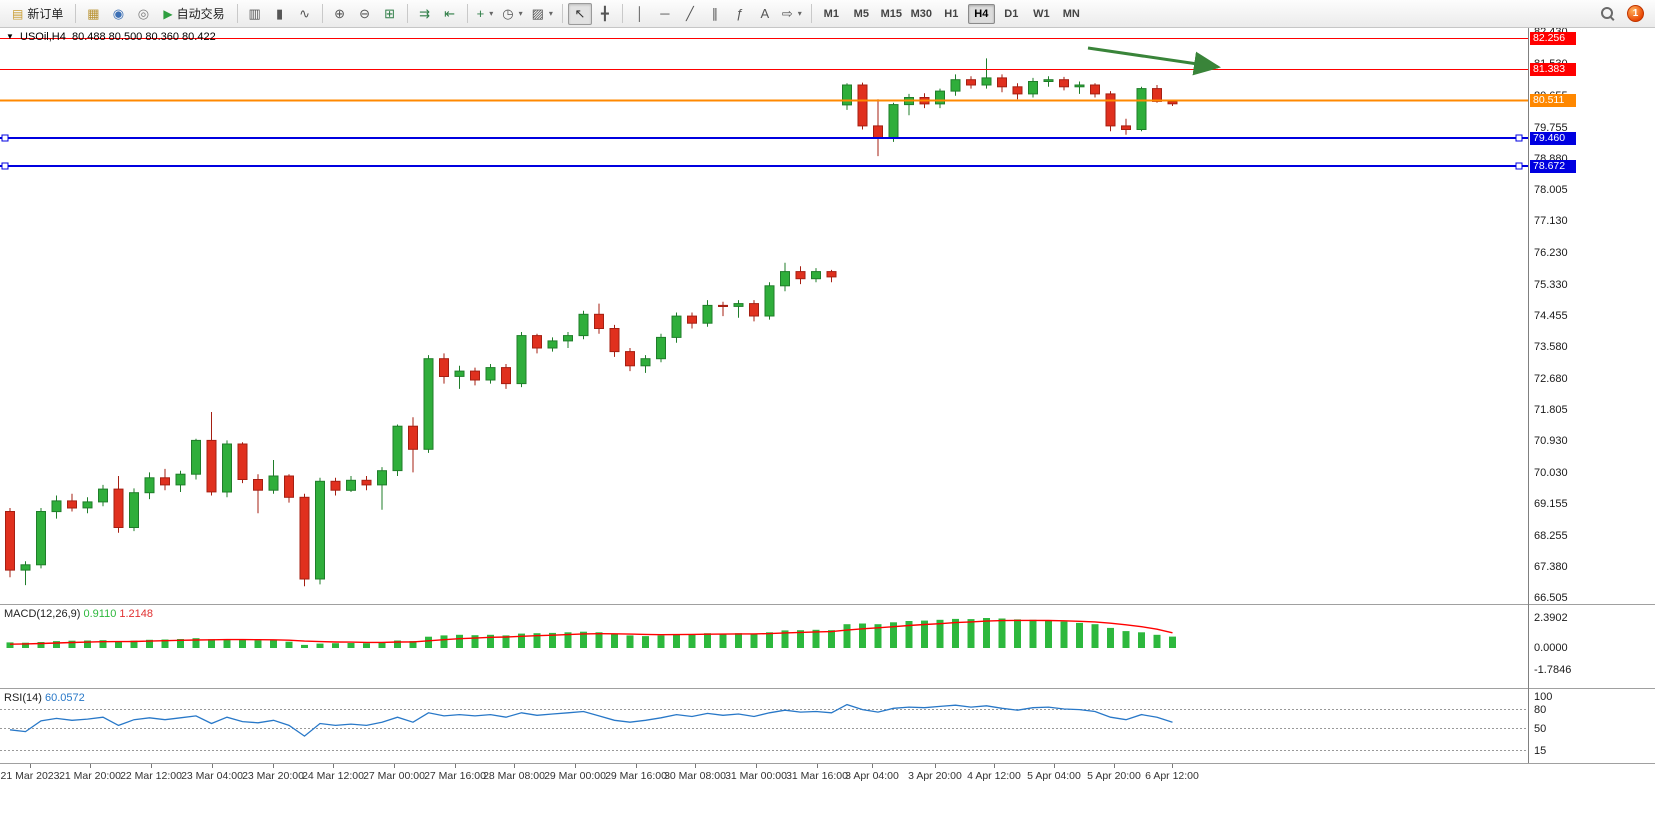 This screenshot has height=831, width=1655. I want to click on text-button: A, so click(765, 14).